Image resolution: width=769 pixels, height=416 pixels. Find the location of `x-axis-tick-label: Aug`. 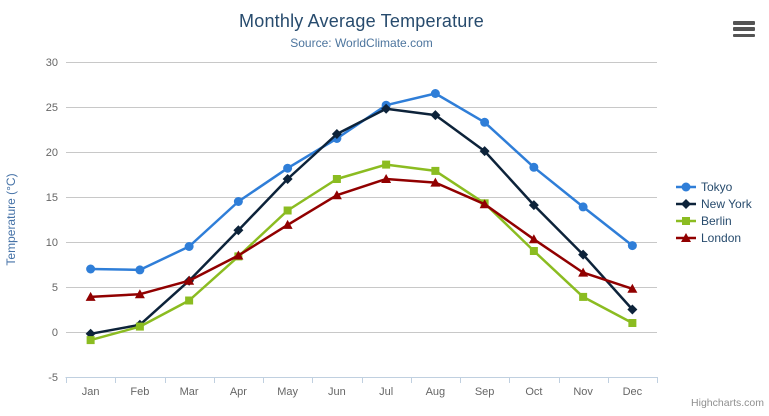

x-axis-tick-label: Aug is located at coordinates (436, 392).